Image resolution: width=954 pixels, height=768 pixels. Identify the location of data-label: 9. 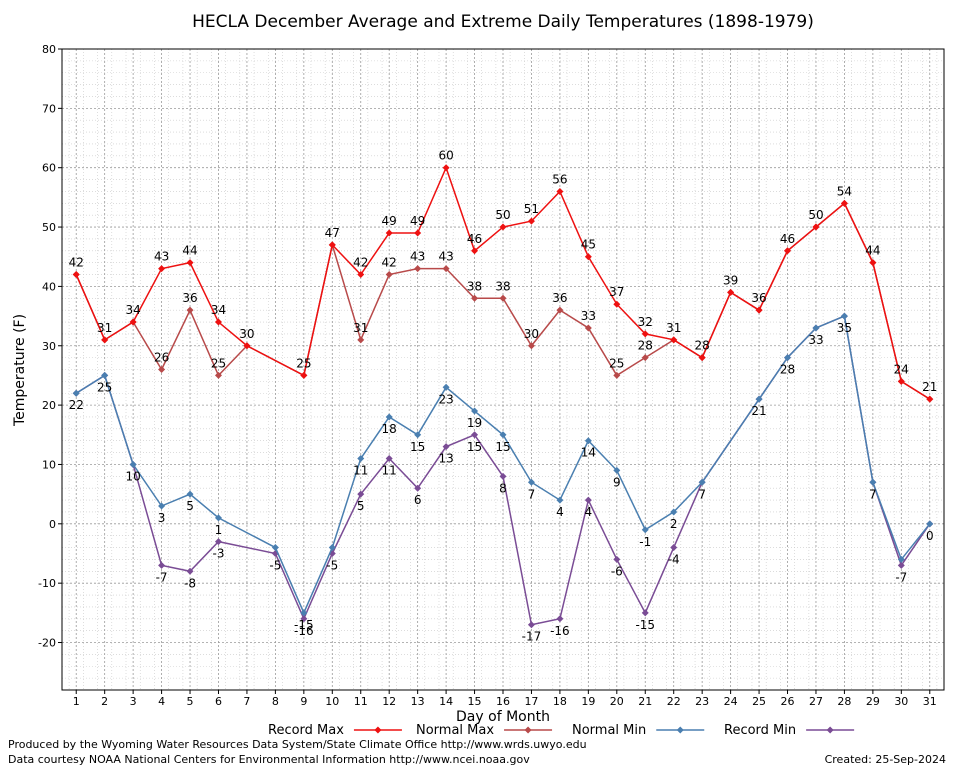
(617, 482).